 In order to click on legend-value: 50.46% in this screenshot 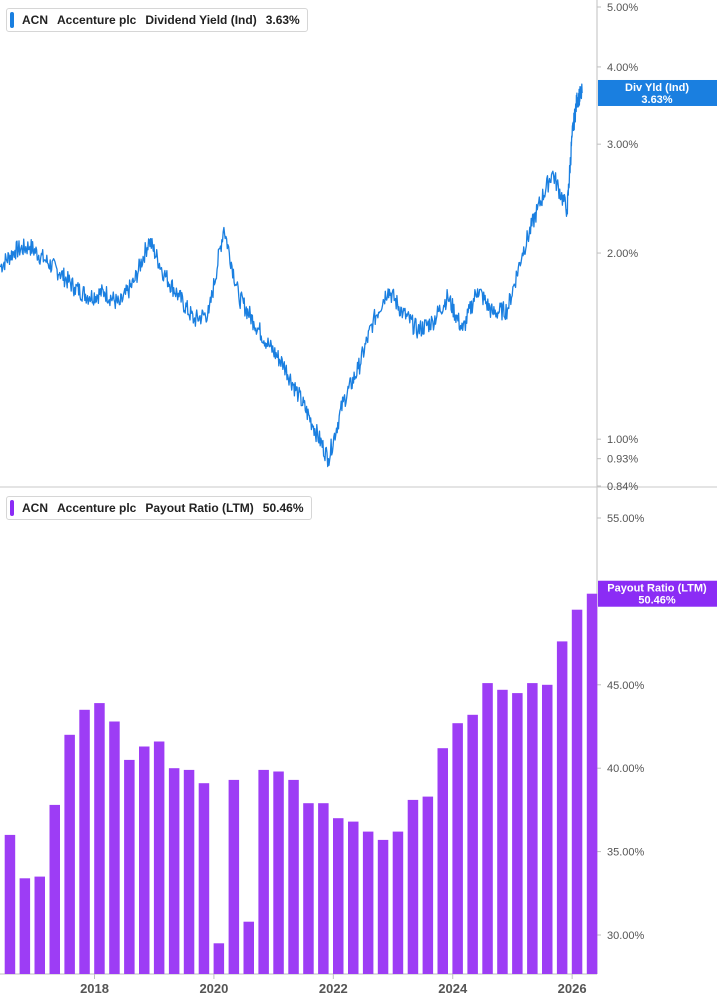, I will do `click(283, 508)`.